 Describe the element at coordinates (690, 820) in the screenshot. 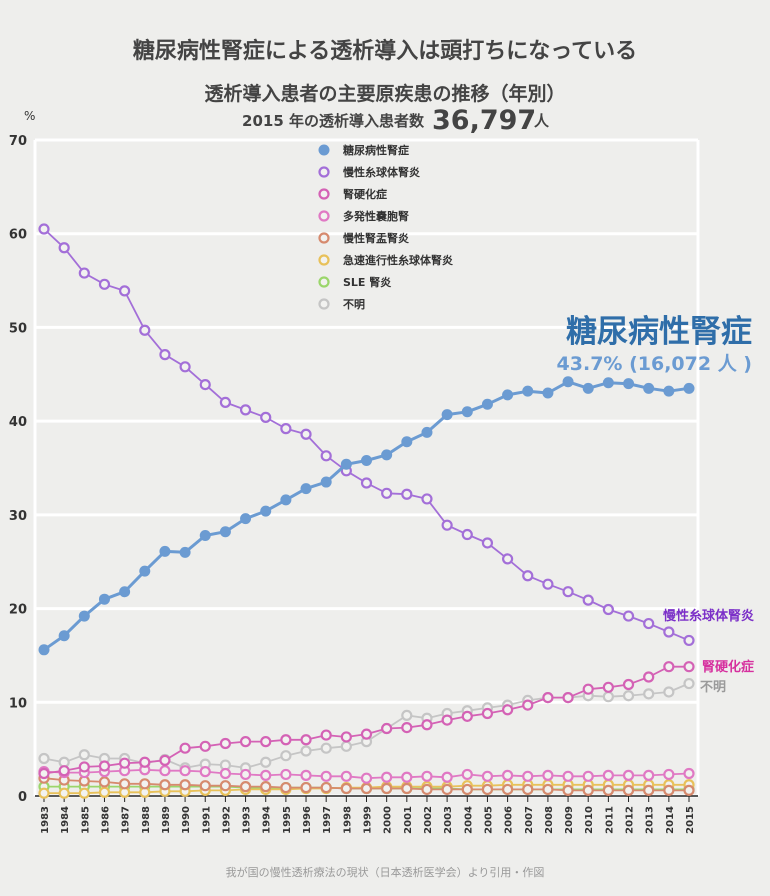

I see `x-tick-label-2015: 2015` at that location.